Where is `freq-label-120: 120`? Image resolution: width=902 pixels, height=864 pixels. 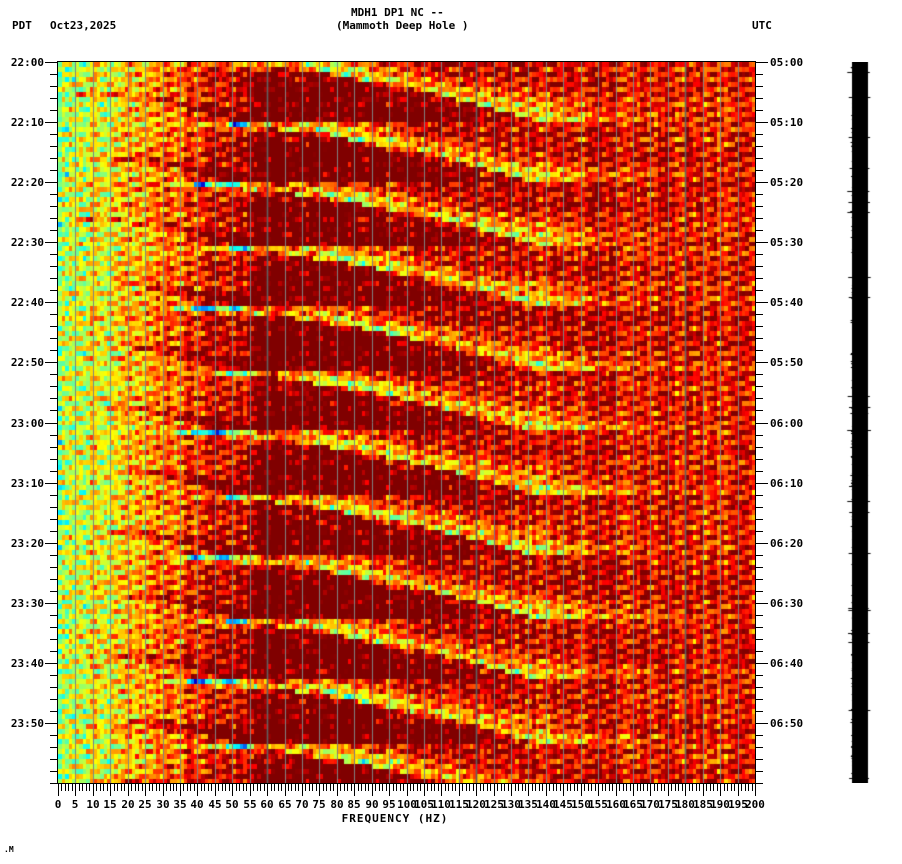 freq-label-120: 120 is located at coordinates (476, 804).